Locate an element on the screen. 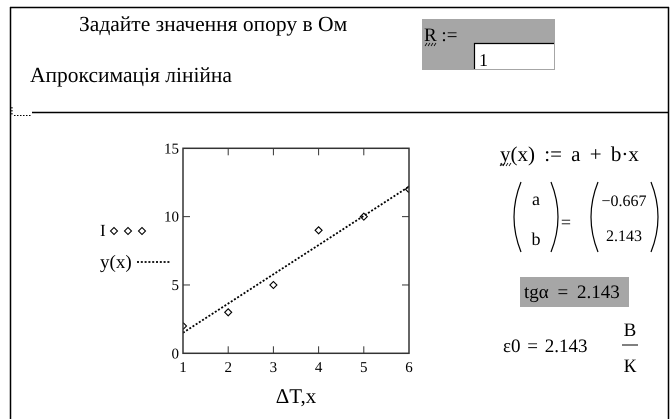  text: 1 is located at coordinates (483, 60).